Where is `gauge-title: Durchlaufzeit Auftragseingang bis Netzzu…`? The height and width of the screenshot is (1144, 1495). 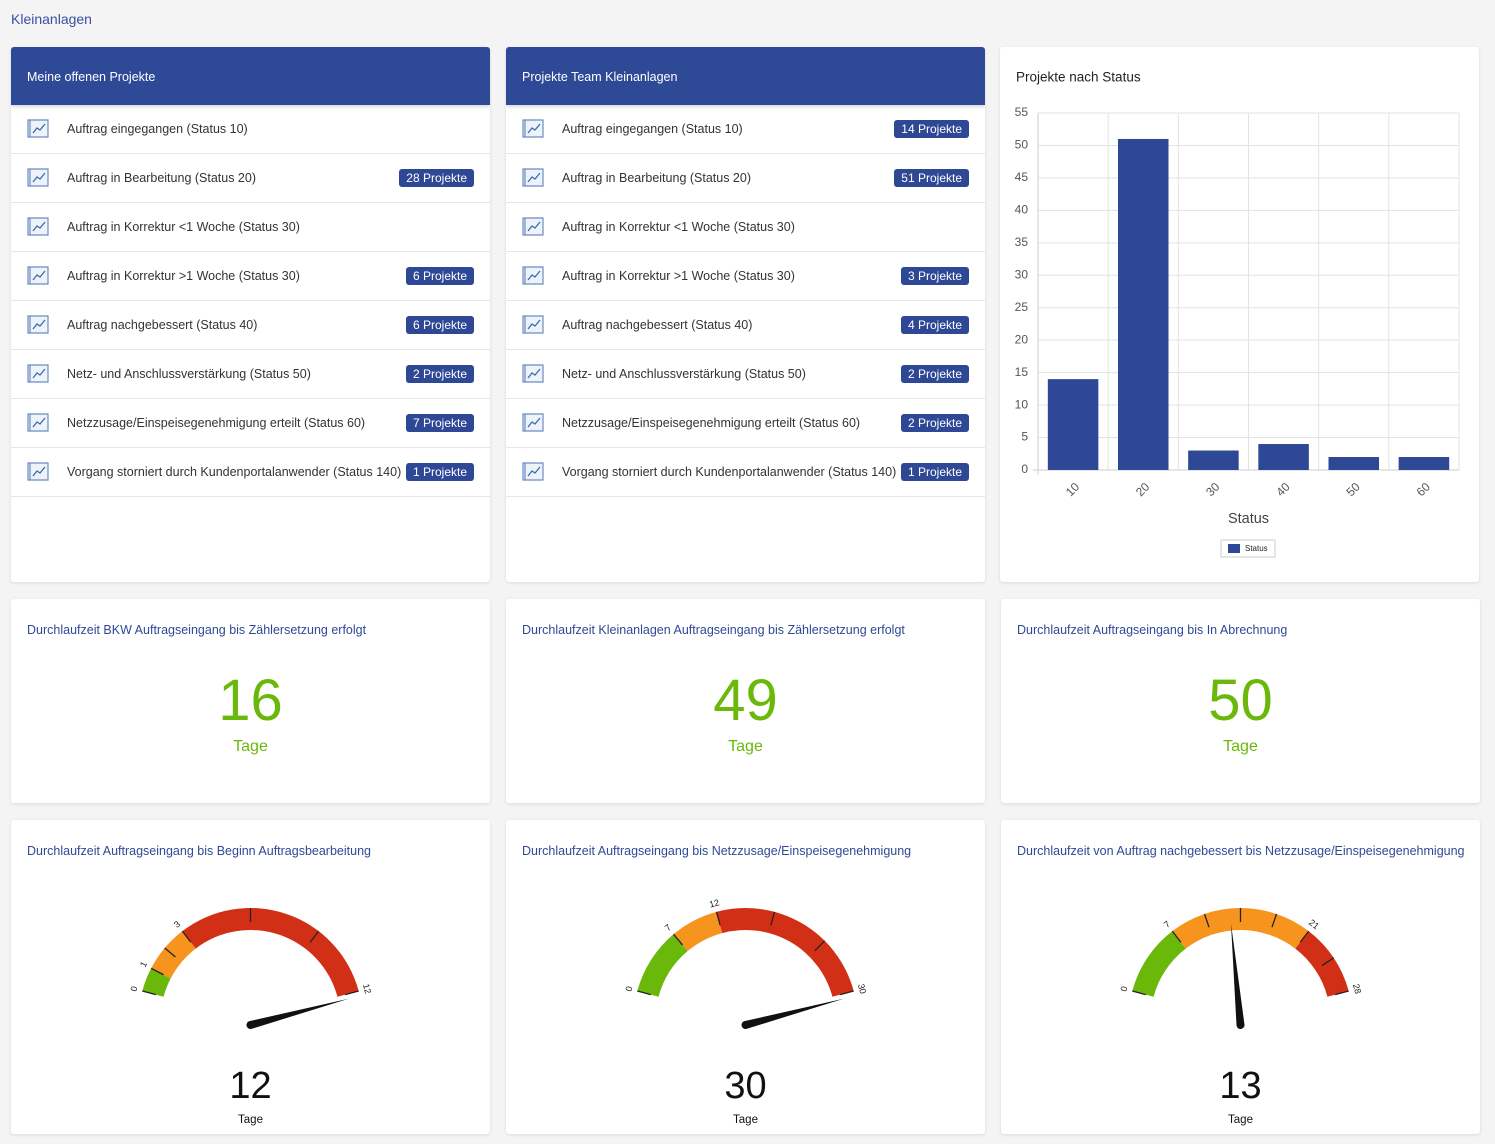
gauge-title: Durchlaufzeit Auftragseingang bis Netzzu… is located at coordinates (717, 851).